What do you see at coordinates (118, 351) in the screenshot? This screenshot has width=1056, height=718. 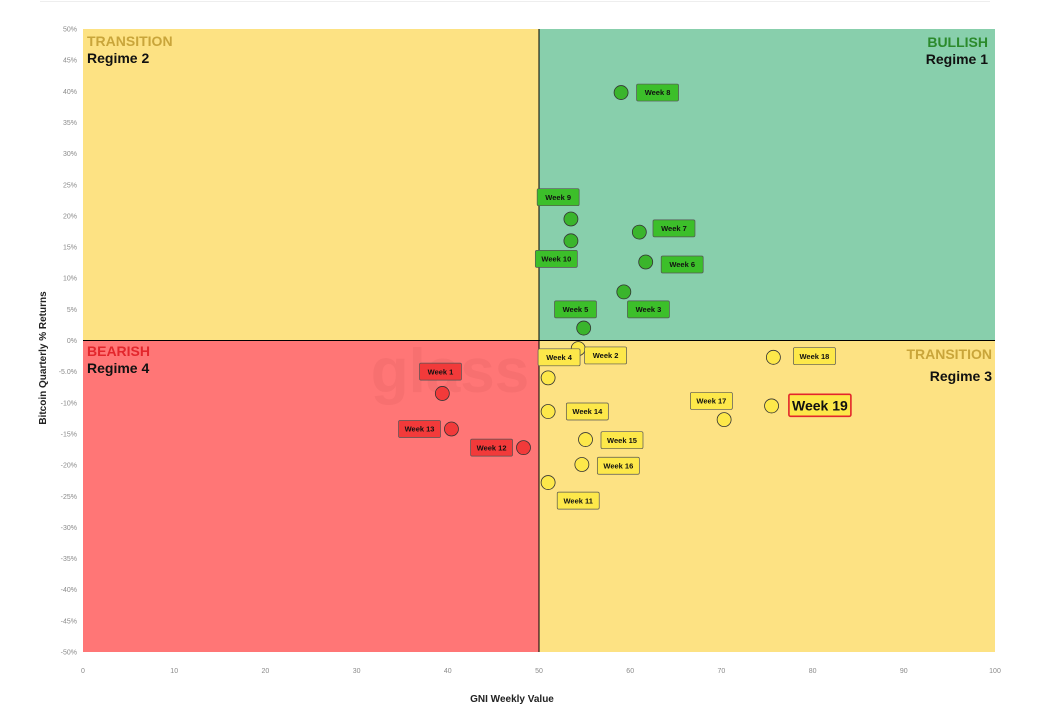 I see `quadrant-title-q4: BEARISH` at bounding box center [118, 351].